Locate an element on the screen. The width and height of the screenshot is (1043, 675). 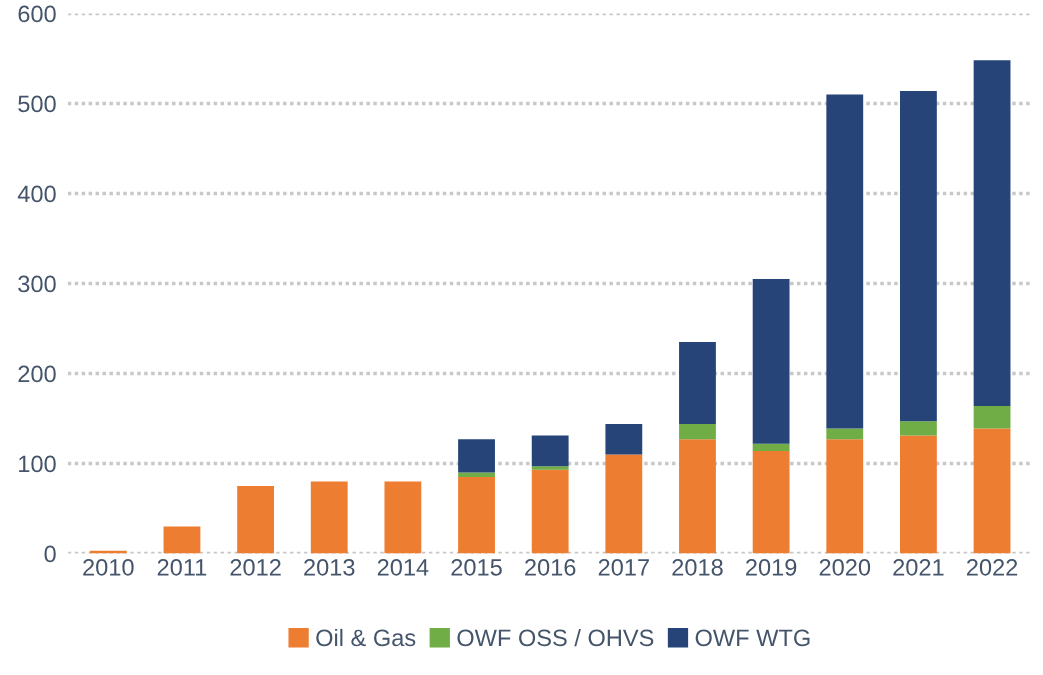
x-tick-label: 2020 is located at coordinates (845, 567).